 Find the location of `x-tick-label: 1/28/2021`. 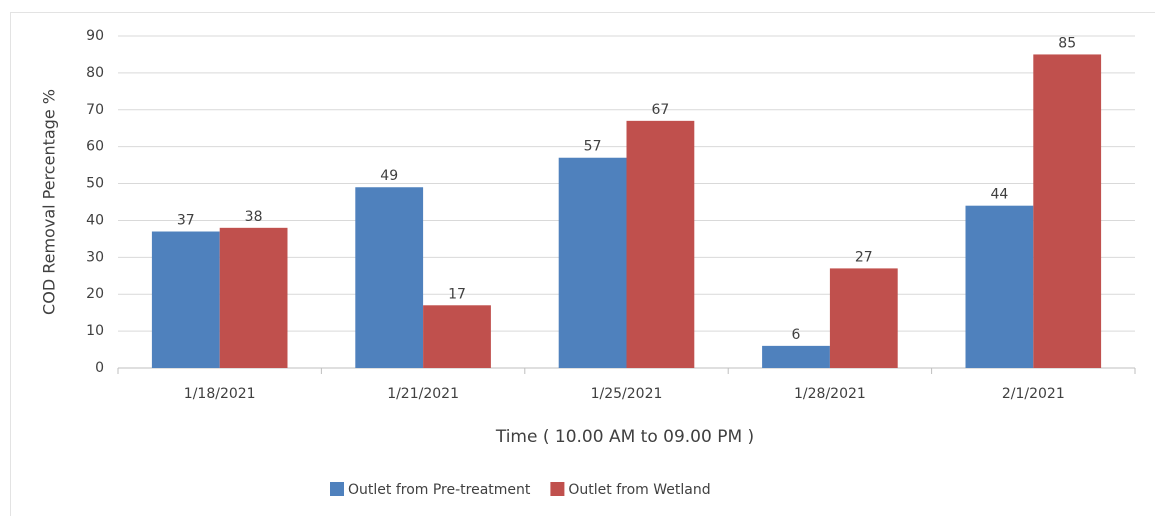

x-tick-label: 1/28/2021 is located at coordinates (830, 394).